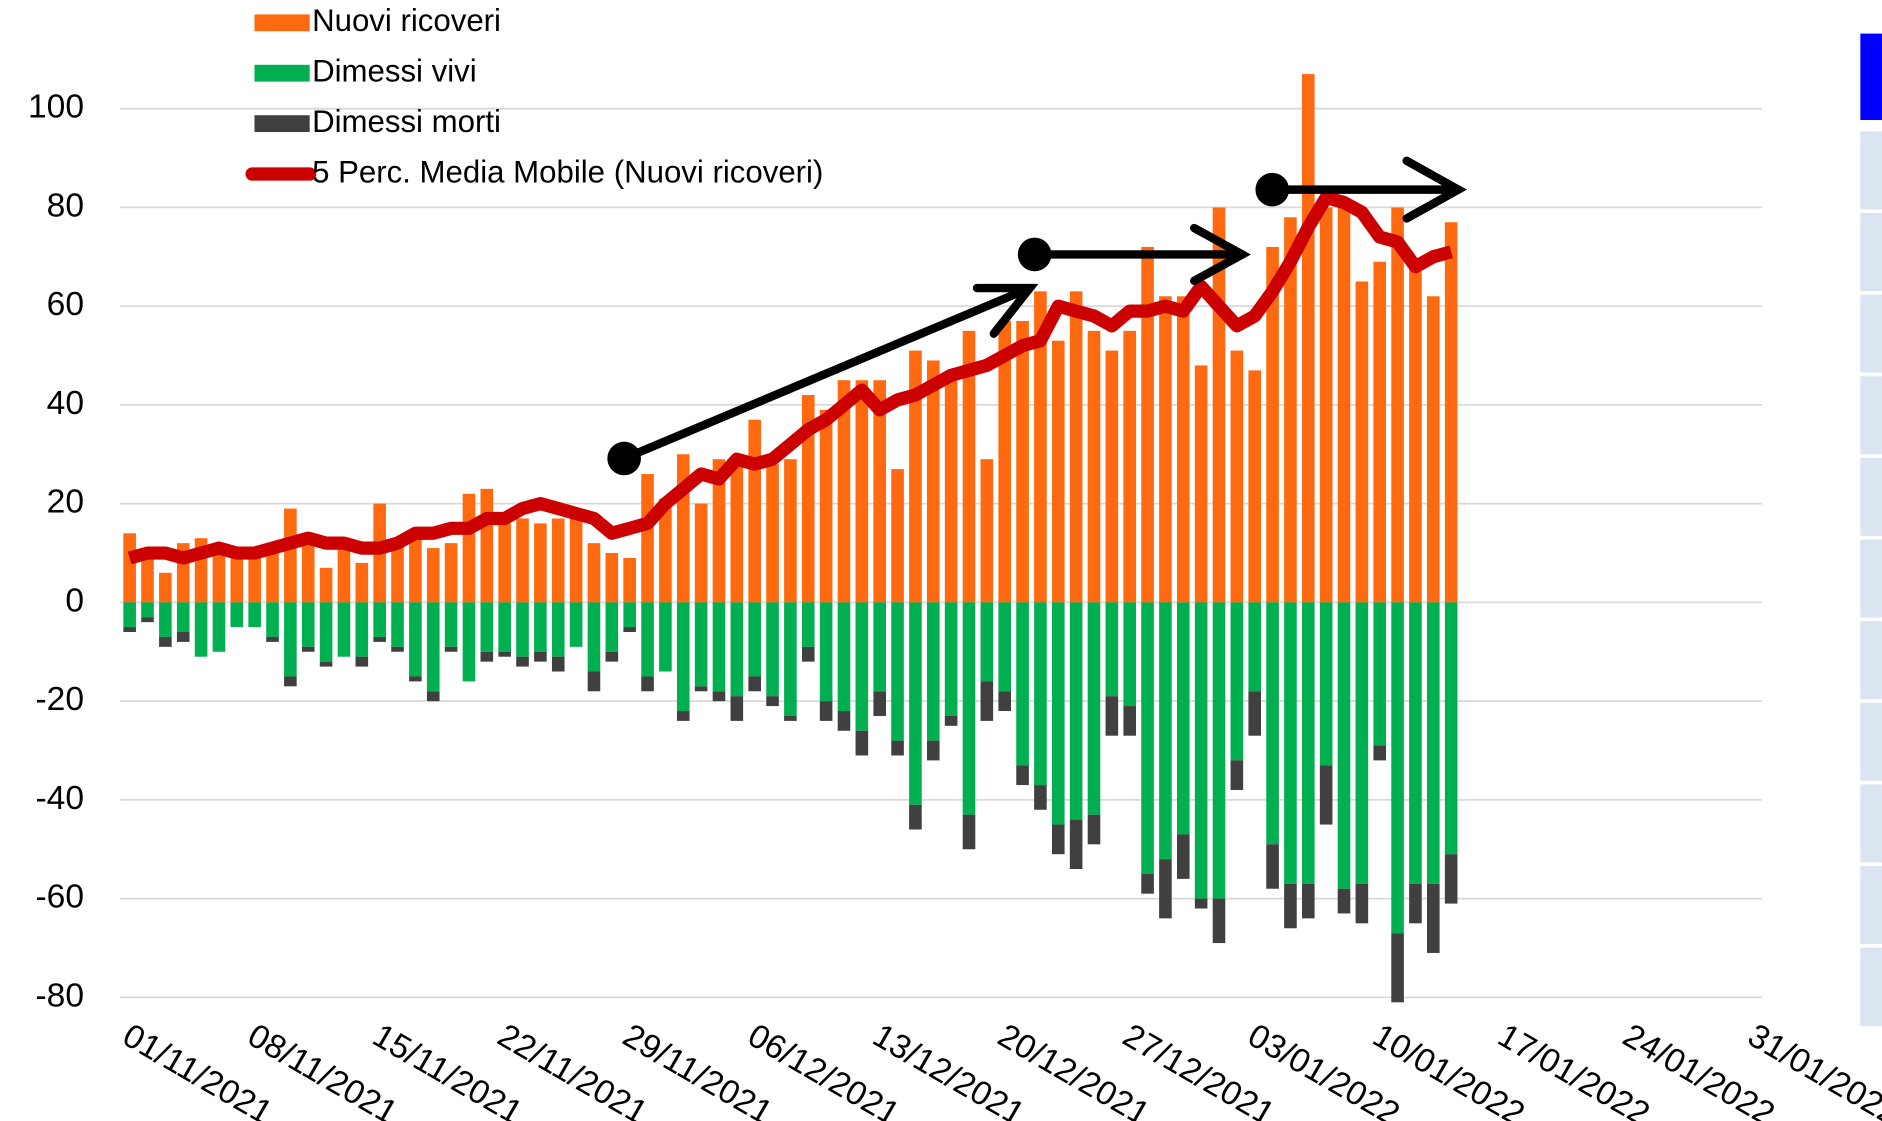 The height and width of the screenshot is (1121, 1882). What do you see at coordinates (59, 798) in the screenshot?
I see `y-tick-label: -40` at bounding box center [59, 798].